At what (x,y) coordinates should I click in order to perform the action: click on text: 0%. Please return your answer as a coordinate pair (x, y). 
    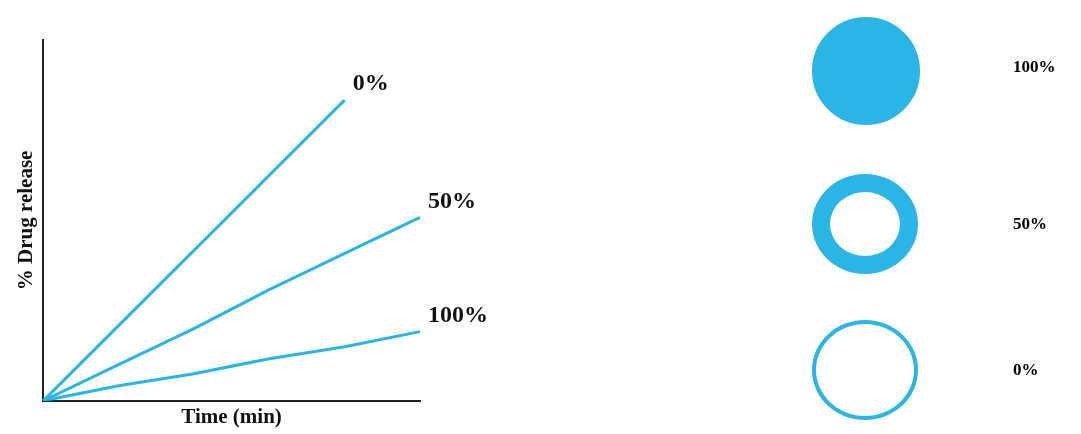
    Looking at the image, I should click on (1026, 370).